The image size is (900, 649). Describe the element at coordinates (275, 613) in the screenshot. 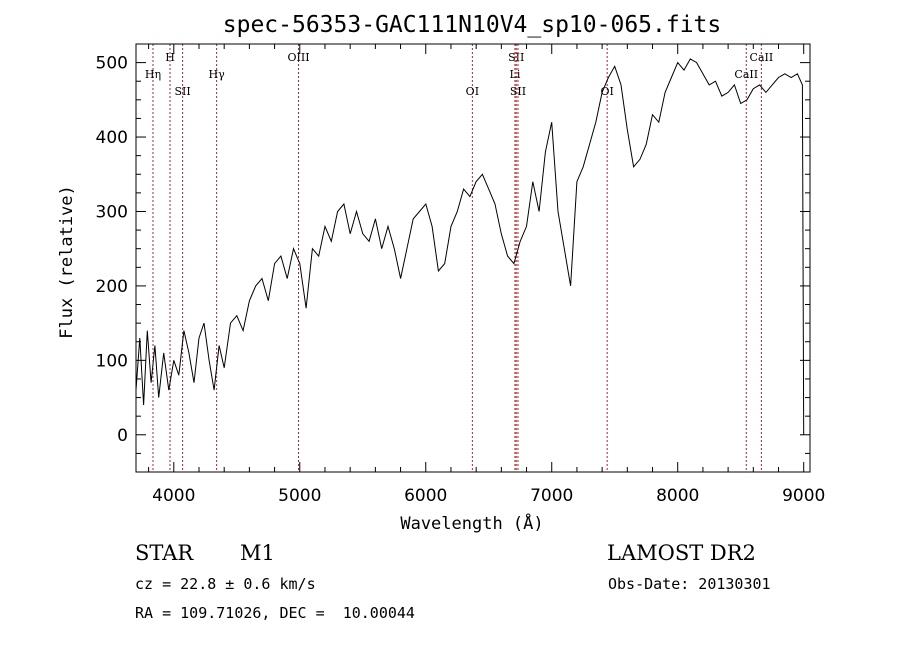

I see `coordinates: RA = 109.71026, DEC = 10.00044` at that location.